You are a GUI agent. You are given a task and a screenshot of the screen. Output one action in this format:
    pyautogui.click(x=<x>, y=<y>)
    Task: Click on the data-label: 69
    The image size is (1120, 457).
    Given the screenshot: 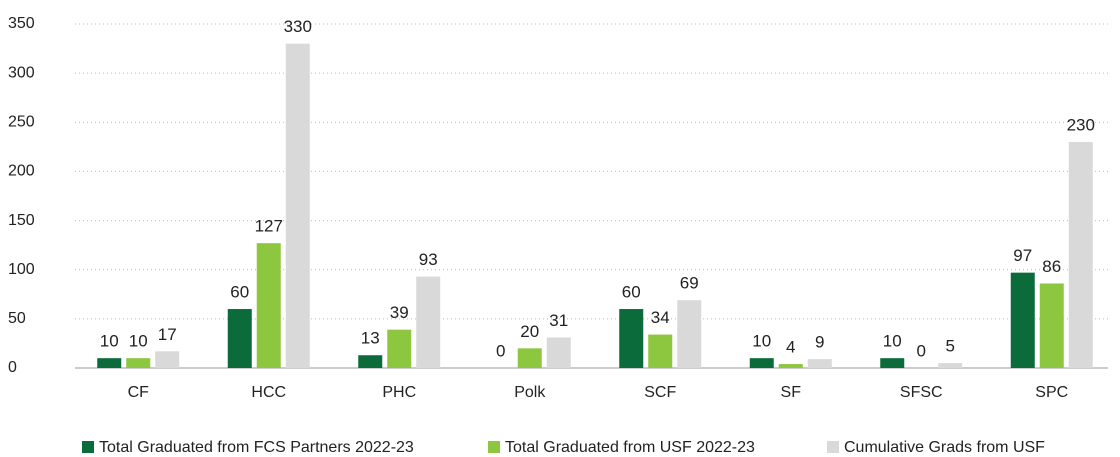 What is the action you would take?
    pyautogui.click(x=689, y=283)
    